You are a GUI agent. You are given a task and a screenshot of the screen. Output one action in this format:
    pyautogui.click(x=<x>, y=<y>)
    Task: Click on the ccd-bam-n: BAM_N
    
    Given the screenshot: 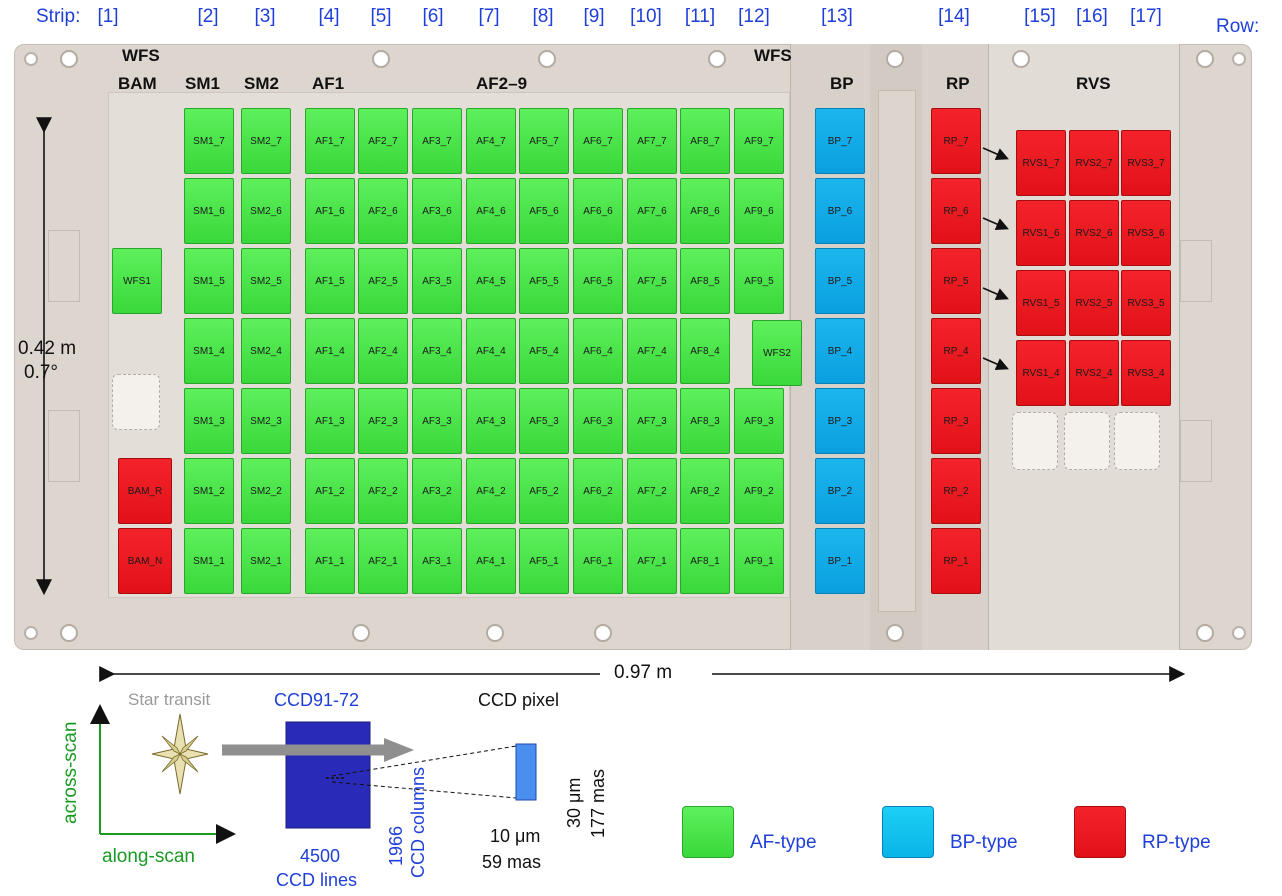 What is the action you would take?
    pyautogui.click(x=145, y=561)
    